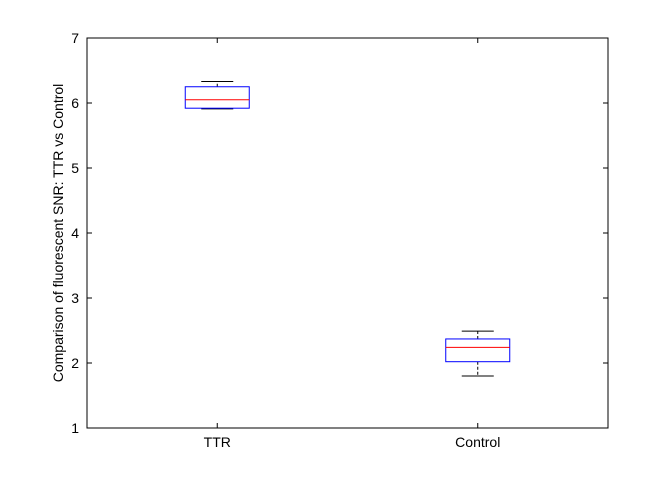 The image size is (672, 504). What do you see at coordinates (75, 233) in the screenshot?
I see `y-tick-label: 4` at bounding box center [75, 233].